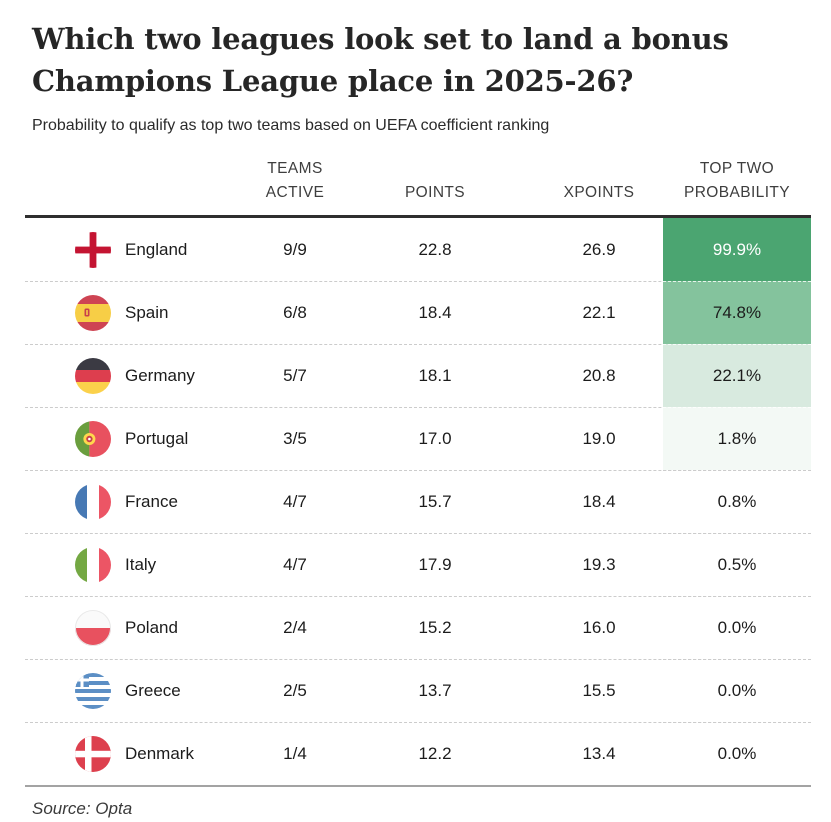 This screenshot has height=822, width=831. What do you see at coordinates (435, 439) in the screenshot?
I see `points-value: 17.0` at bounding box center [435, 439].